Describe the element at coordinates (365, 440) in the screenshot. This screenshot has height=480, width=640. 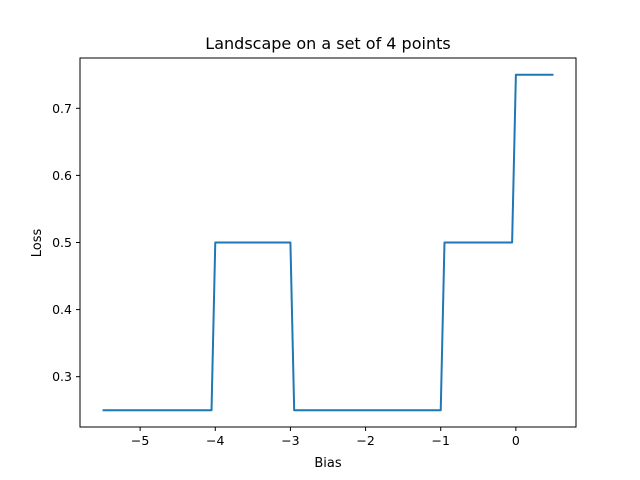
I see `x-tick-label: −2` at that location.